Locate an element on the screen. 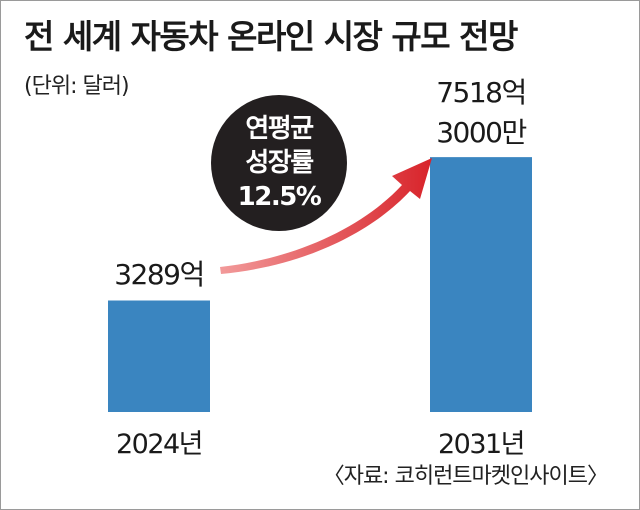  value-label-2031: 7518억 3000만 is located at coordinates (481, 113).